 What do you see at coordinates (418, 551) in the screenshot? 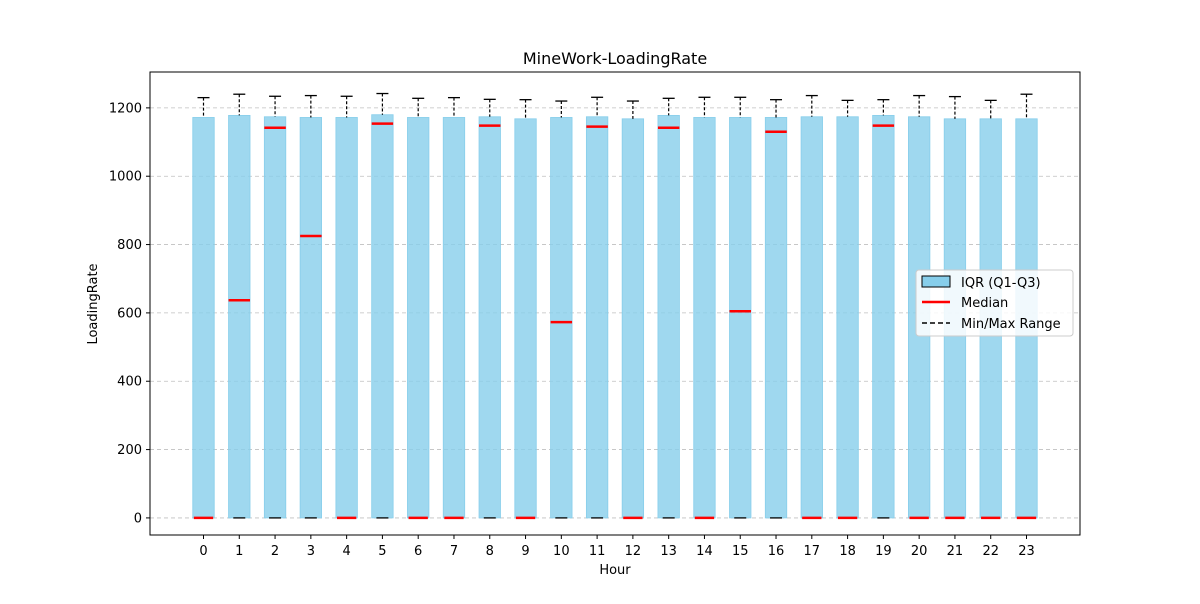
I see `x-tick-label: 6` at bounding box center [418, 551].